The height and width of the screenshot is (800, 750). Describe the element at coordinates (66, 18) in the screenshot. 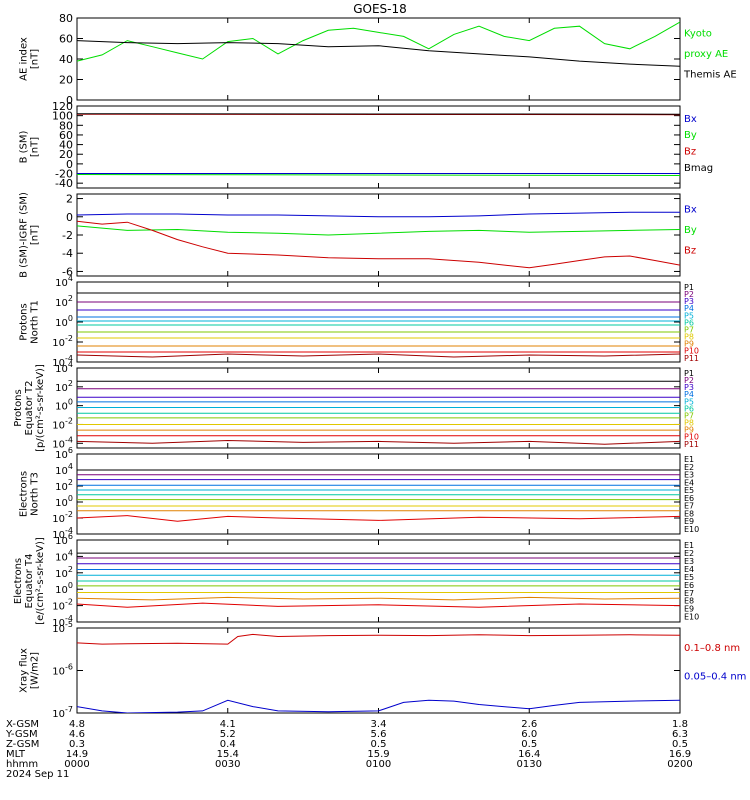

I see `y-tick-label: 80` at that location.